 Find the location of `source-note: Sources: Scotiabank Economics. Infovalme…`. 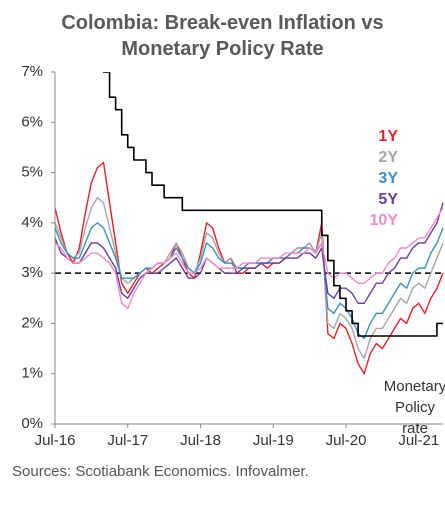

source-note: Sources: Scotiabank Economics. Infovalme… is located at coordinates (160, 471).